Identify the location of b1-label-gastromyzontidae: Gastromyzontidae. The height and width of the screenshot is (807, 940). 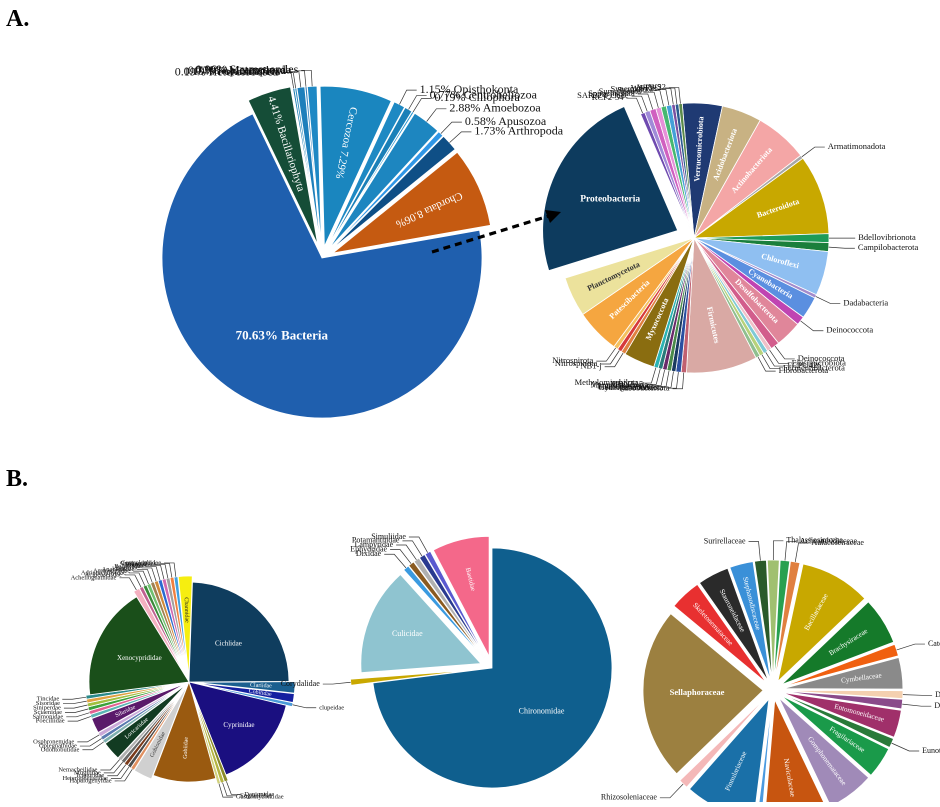
(260, 797).